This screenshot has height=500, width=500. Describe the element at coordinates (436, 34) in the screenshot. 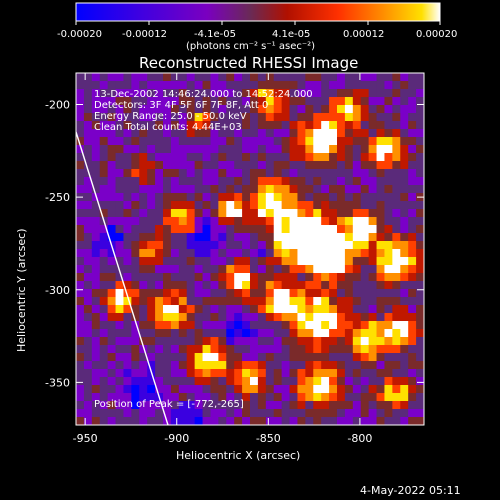

I see `colorbar-tick-label: 0.00020` at that location.